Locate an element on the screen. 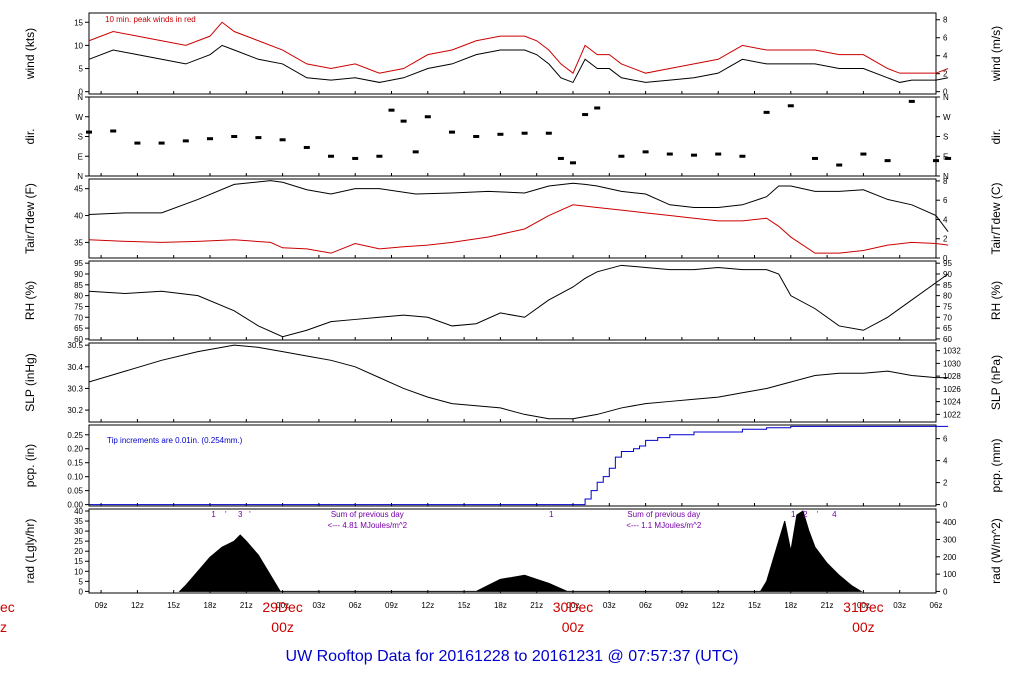  y-tick-label: 30.5 is located at coordinates (75, 345).